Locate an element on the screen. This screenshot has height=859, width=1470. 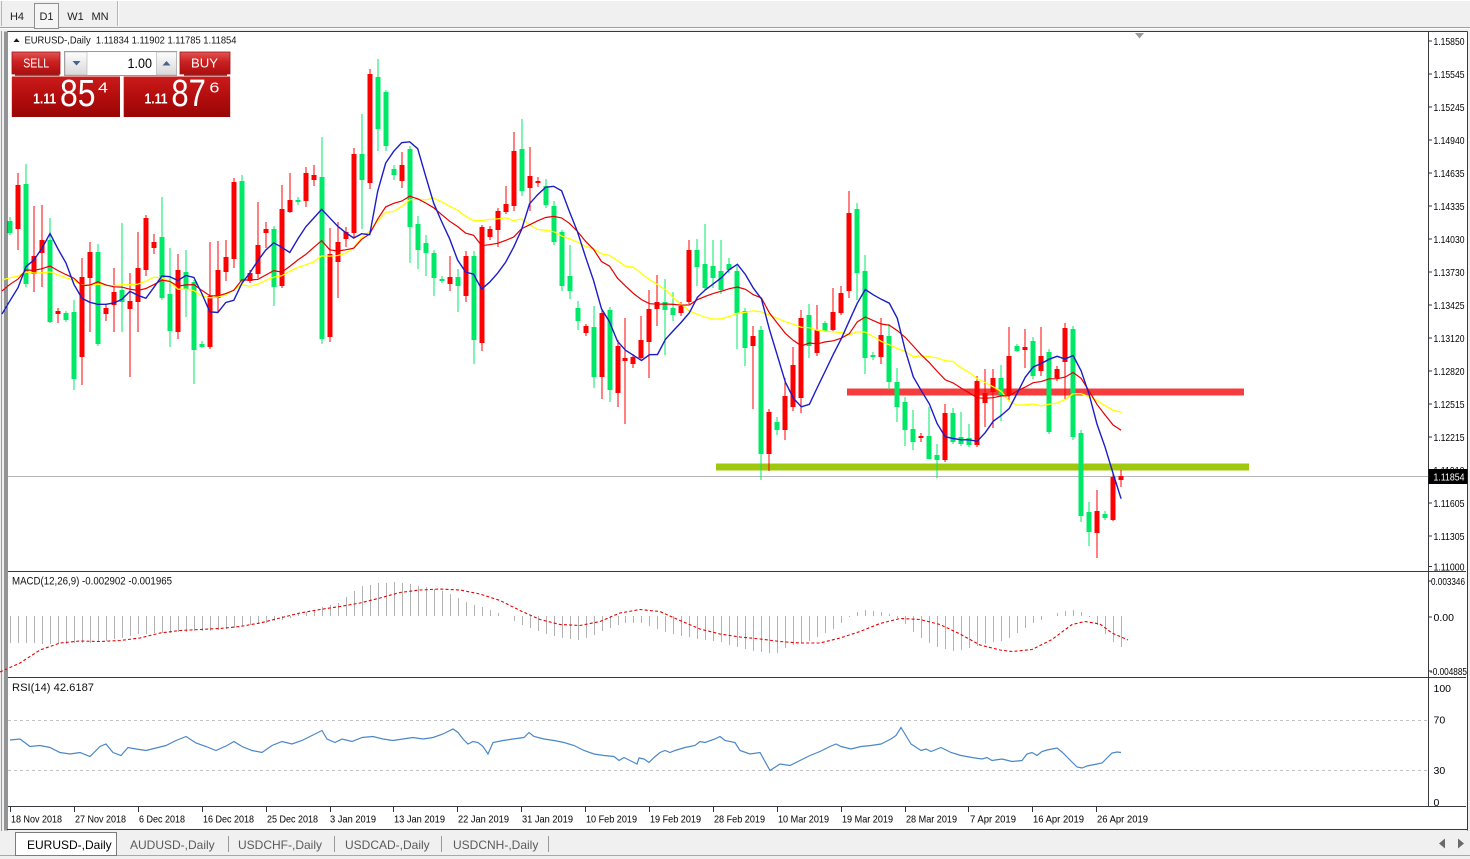
svg-text: 1.14030 is located at coordinates (1449, 240).